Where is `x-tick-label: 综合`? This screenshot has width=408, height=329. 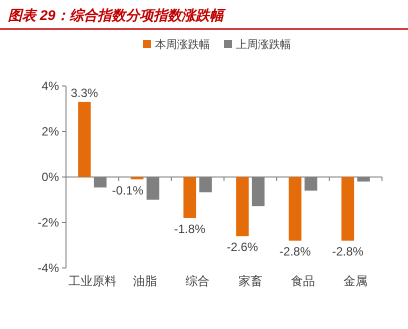
x-tick-label: 综合 is located at coordinates (198, 281).